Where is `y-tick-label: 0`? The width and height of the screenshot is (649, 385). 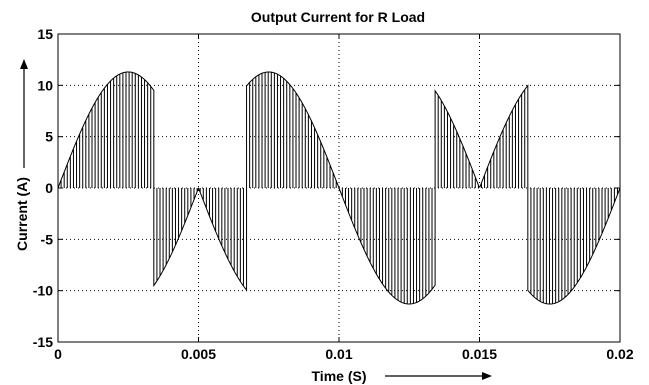
y-tick-label: 0 is located at coordinates (49, 188).